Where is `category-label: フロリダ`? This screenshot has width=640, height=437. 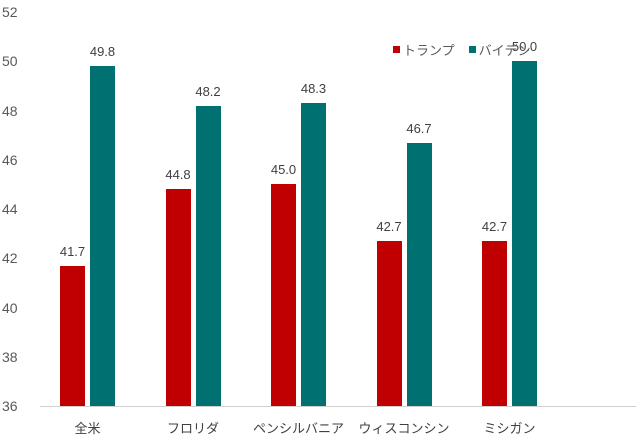
category-label: フロリダ is located at coordinates (192, 428).